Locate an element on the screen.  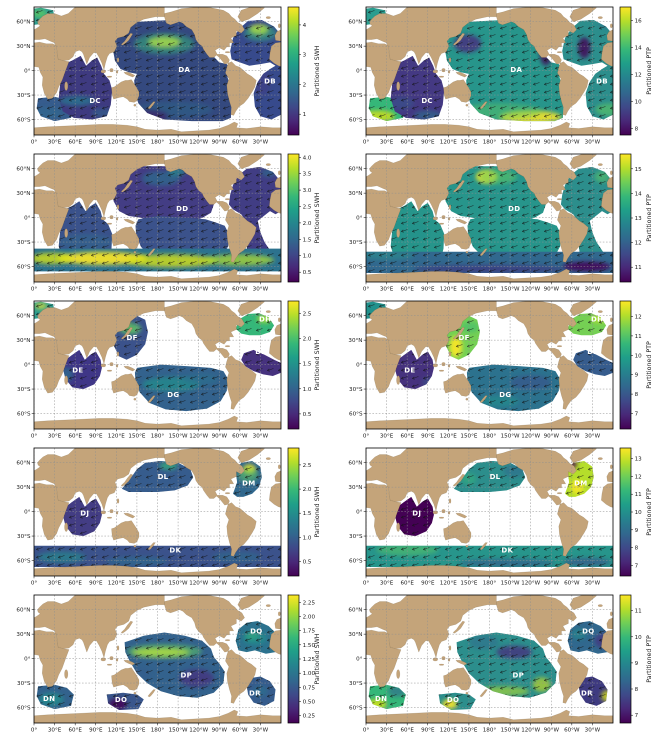
x-tick-label: 60°W is located at coordinates (240, 143).